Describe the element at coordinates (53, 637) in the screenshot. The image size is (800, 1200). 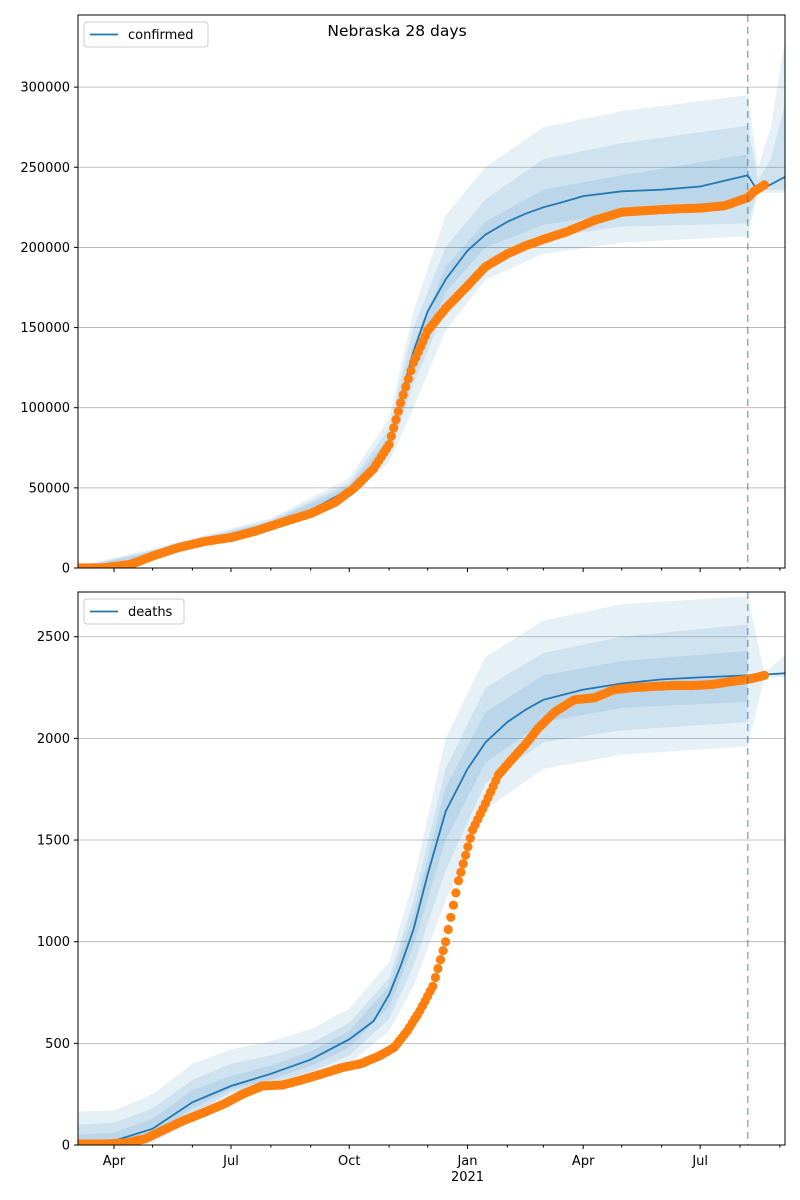
I see `y-tick-label: 2500` at that location.